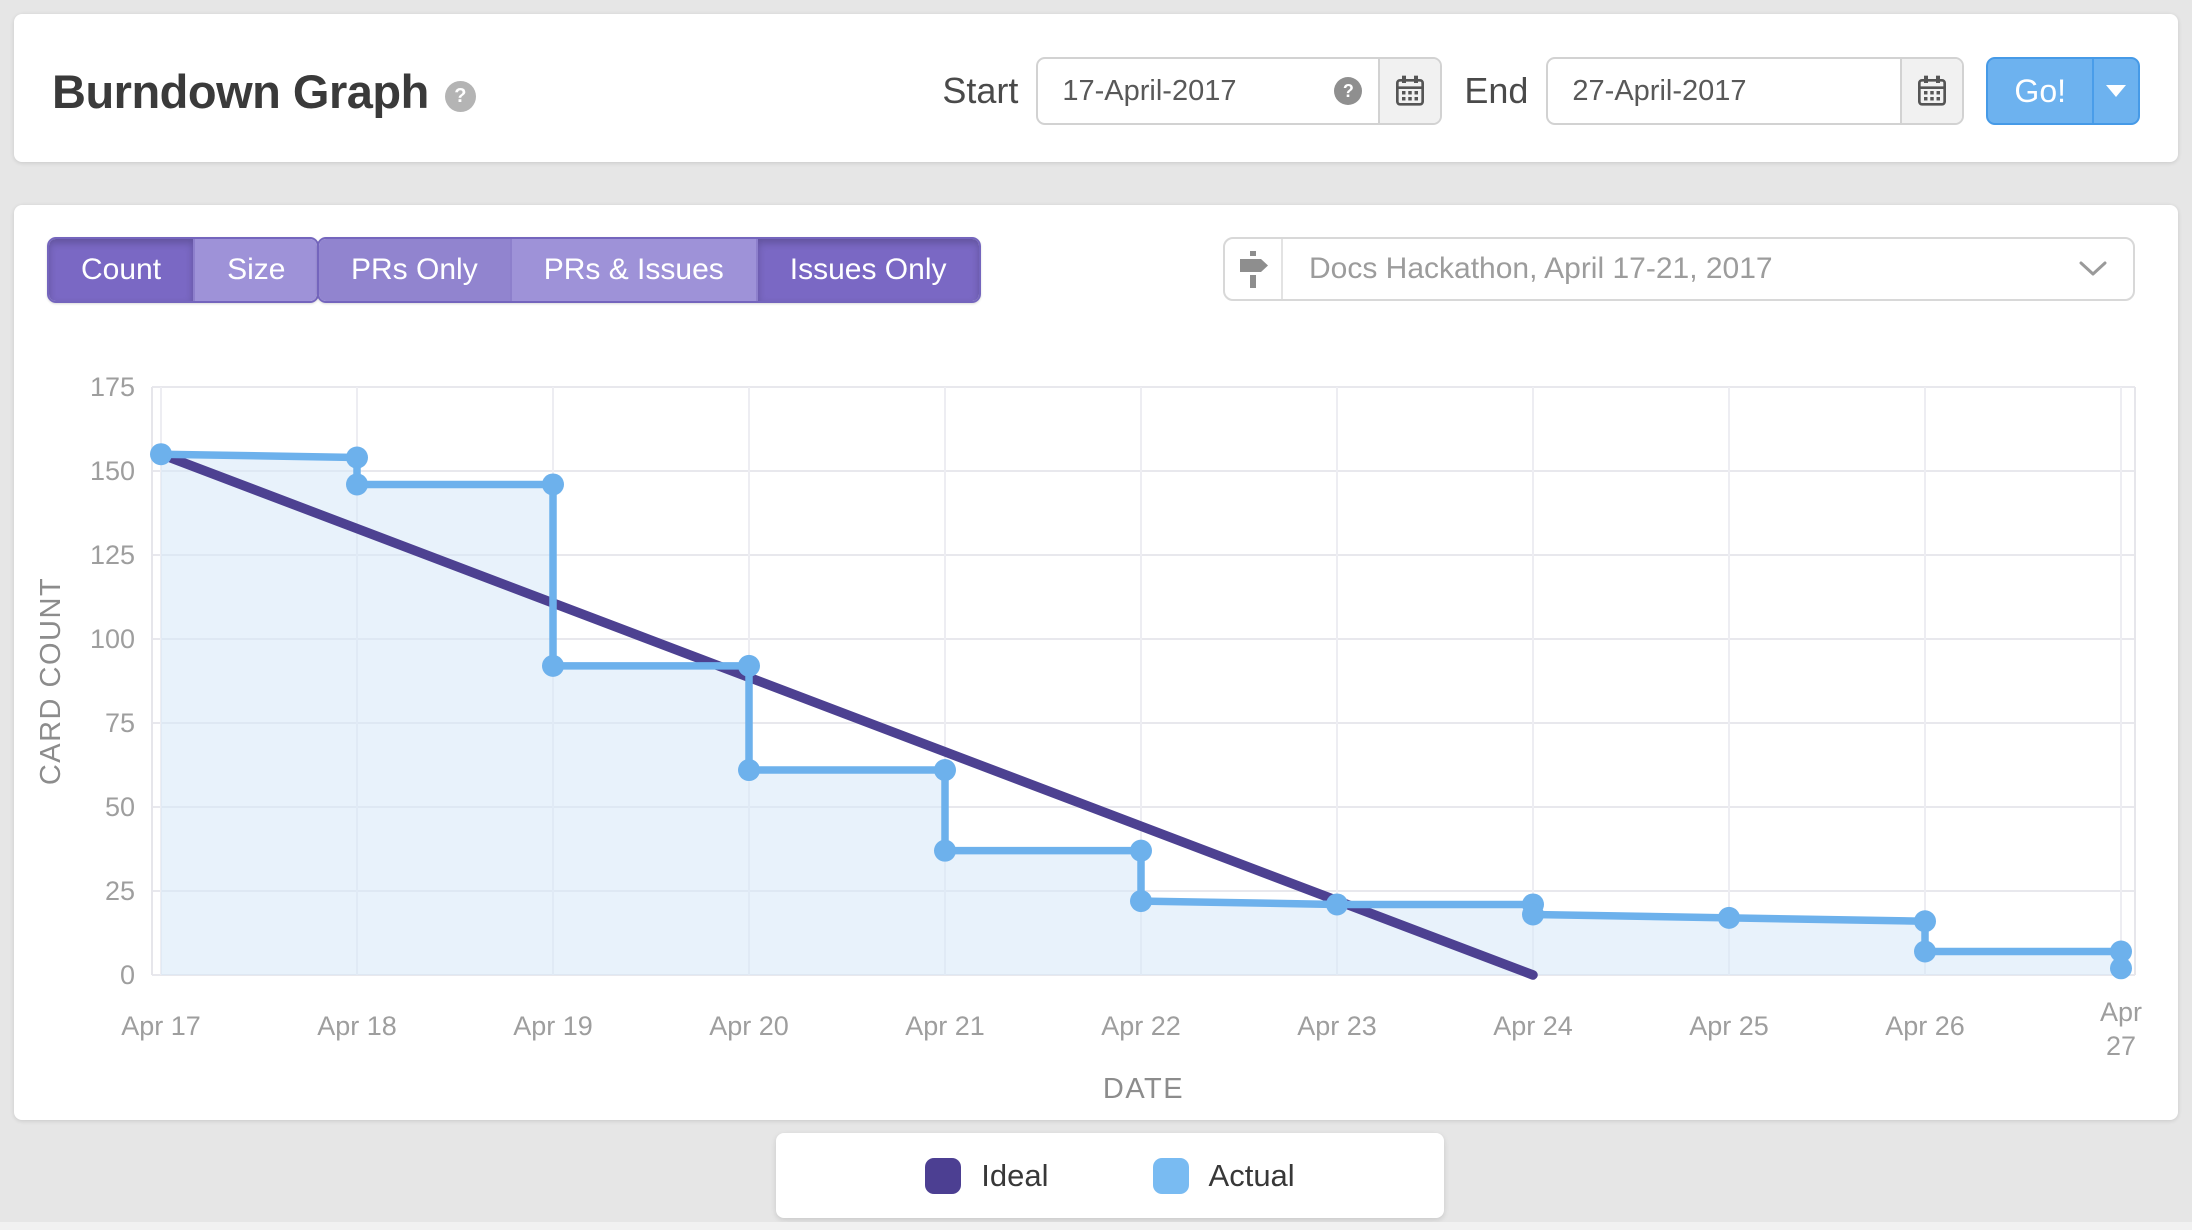 This screenshot has width=2192, height=1230. I want to click on svg-text: Apr 17, so click(161, 1026).